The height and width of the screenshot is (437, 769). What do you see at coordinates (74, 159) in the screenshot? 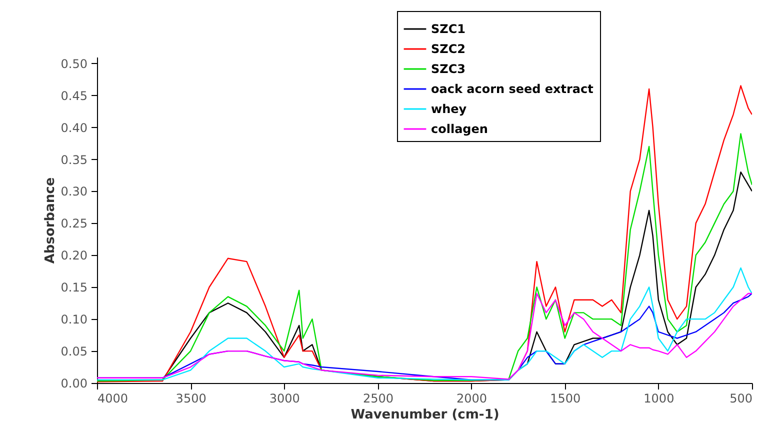
I see `y-tick-label: 0.35` at bounding box center [74, 159].